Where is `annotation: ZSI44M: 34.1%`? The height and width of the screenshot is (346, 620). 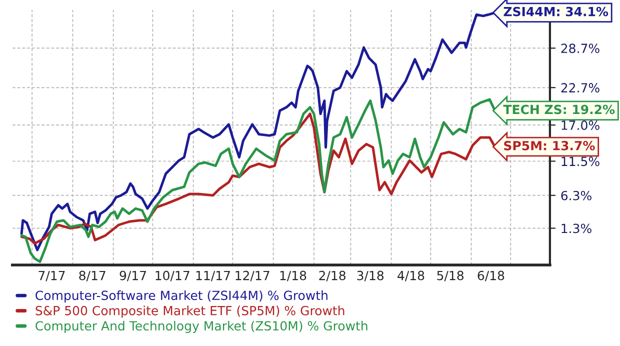
annotation: ZSI44M: 34.1% is located at coordinates (556, 11).